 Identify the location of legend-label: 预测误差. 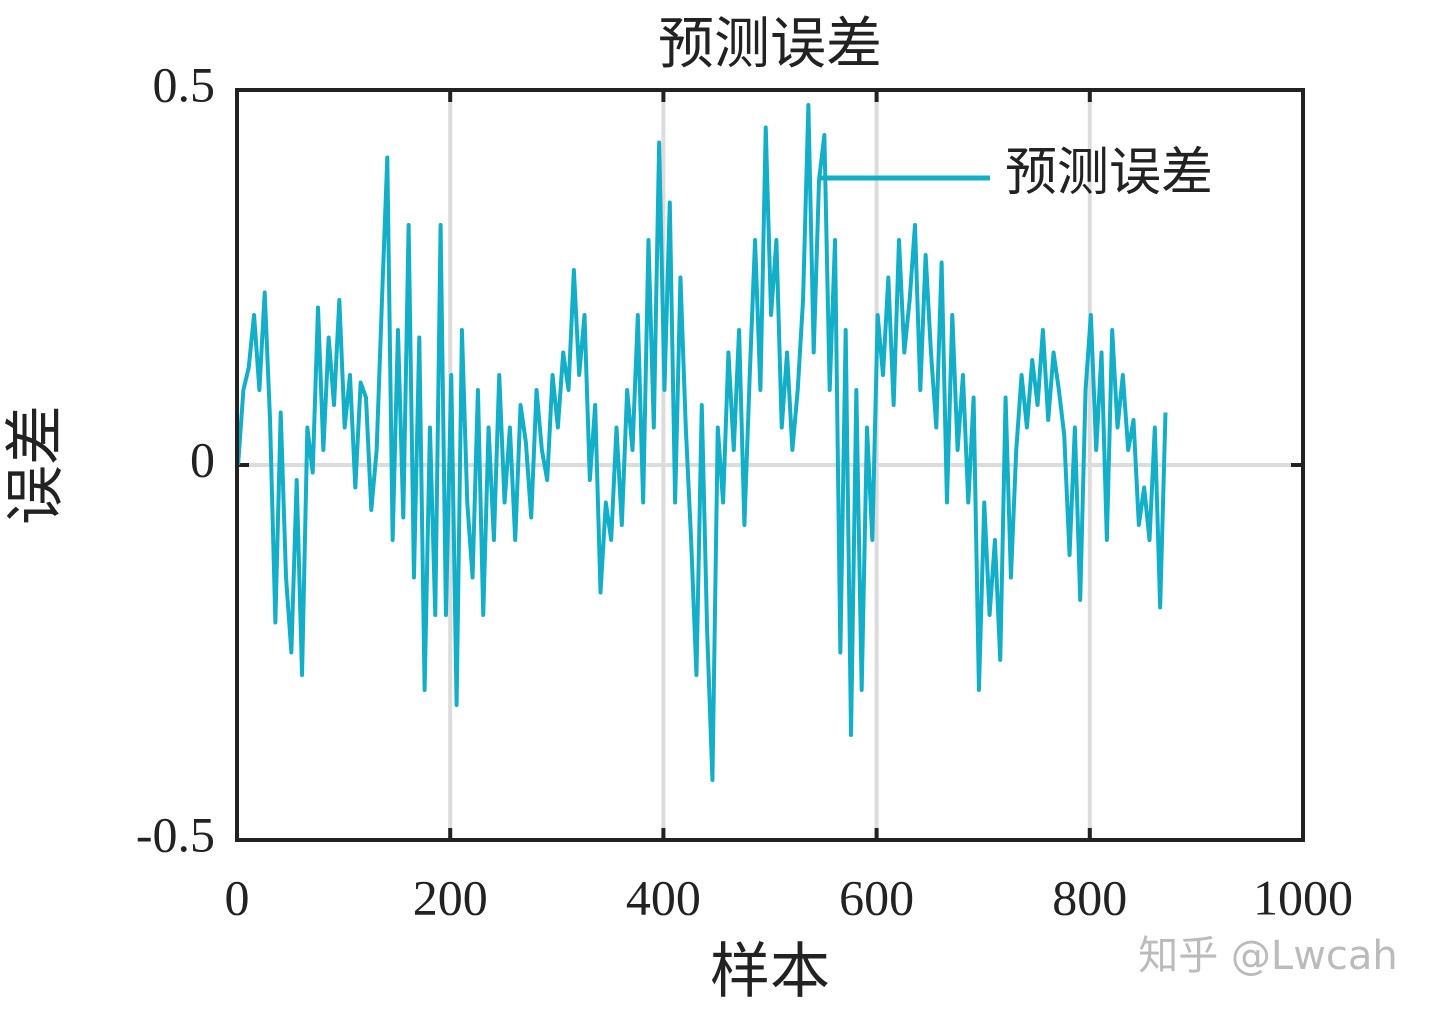
(1109, 173).